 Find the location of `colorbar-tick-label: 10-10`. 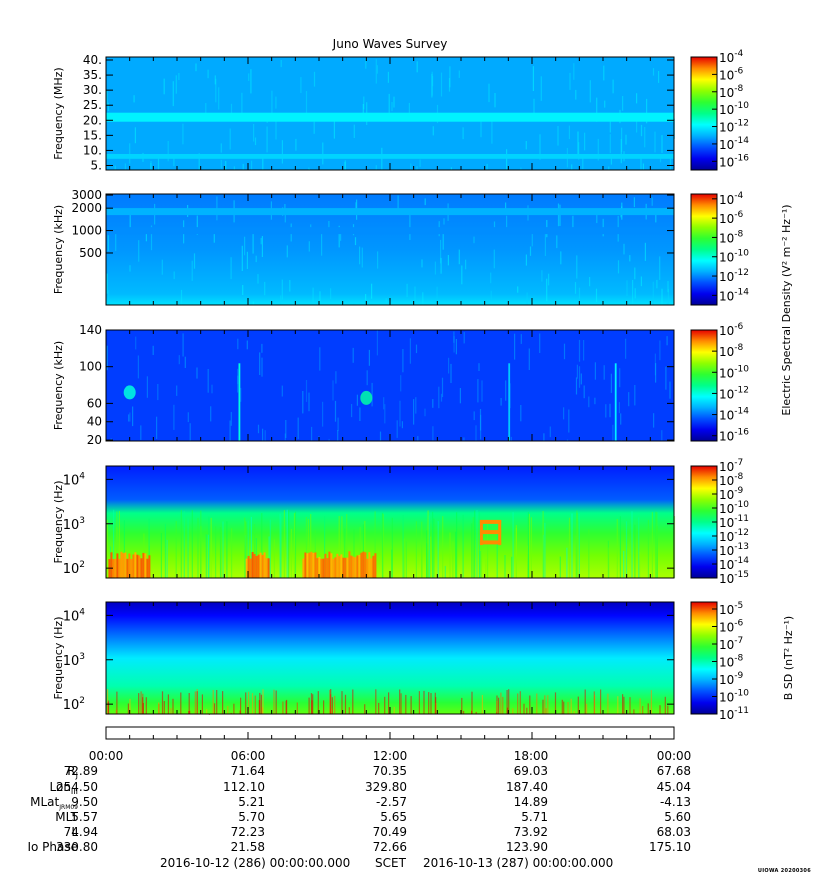

colorbar-tick-label: 10-10 is located at coordinates (734, 697).